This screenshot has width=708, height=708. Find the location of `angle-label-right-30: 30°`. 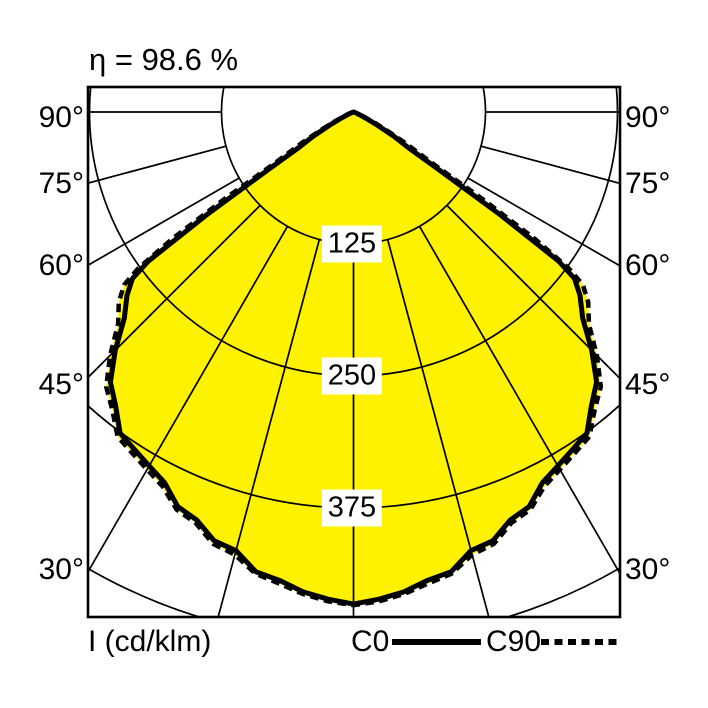

angle-label-right-30: 30° is located at coordinates (648, 569).